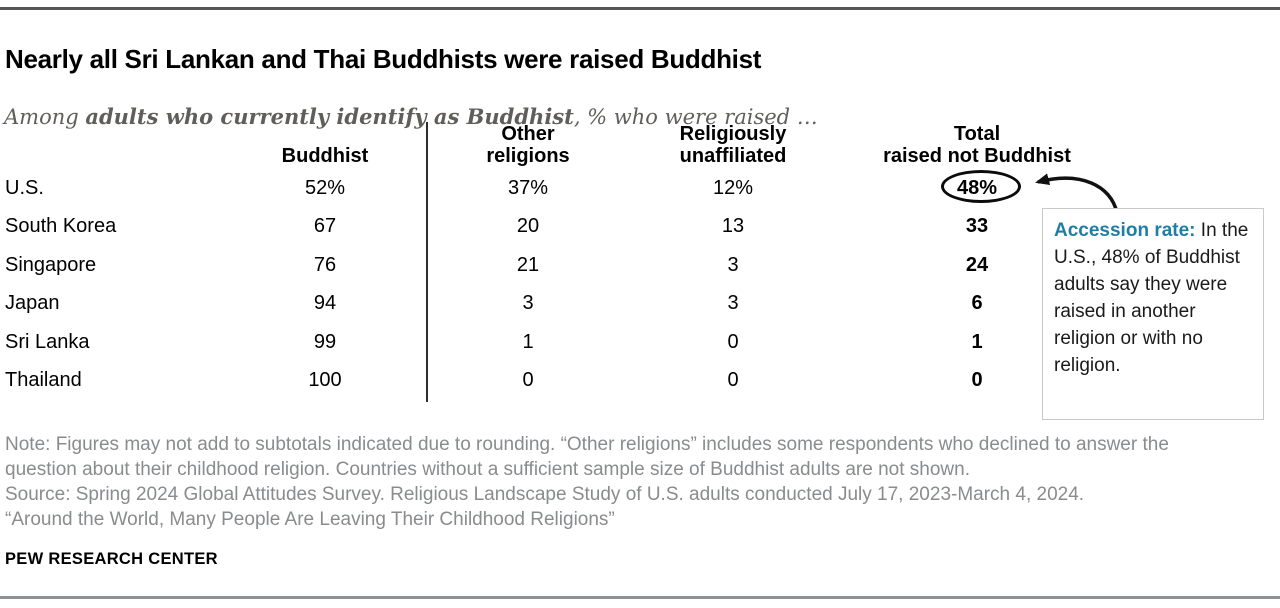  Describe the element at coordinates (45, 117) in the screenshot. I see `subtitle-prefix: Among` at that location.